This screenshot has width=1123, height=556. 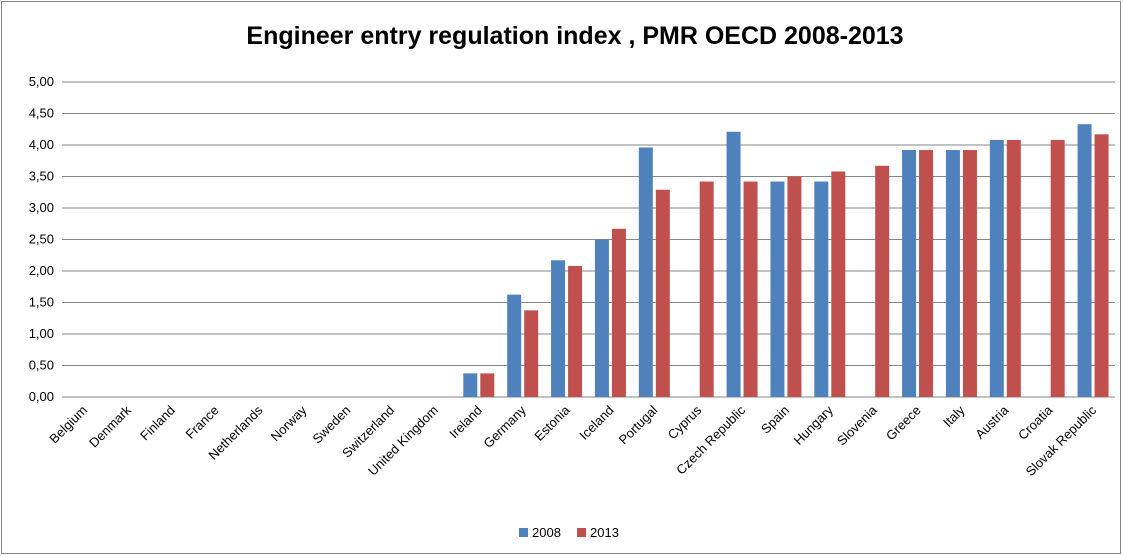 What do you see at coordinates (41, 144) in the screenshot?
I see `y-tick-label: 4,00` at bounding box center [41, 144].